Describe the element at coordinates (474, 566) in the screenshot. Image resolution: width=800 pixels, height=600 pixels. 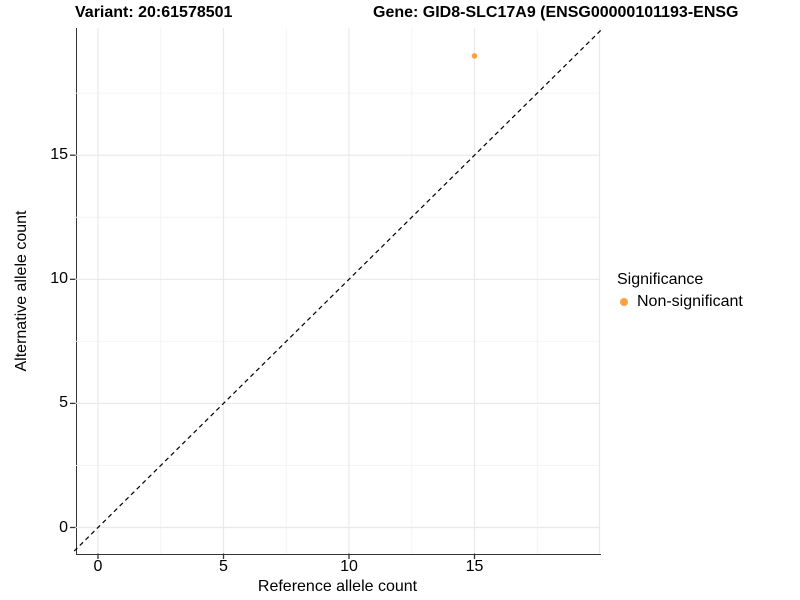
I see `x-tick-label: 15` at that location.